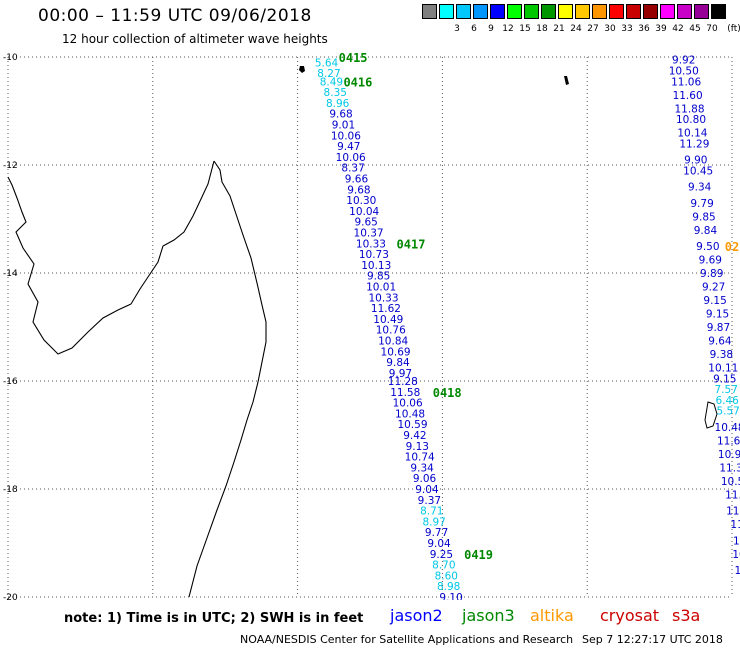  Describe the element at coordinates (720, 342) in the screenshot. I see `swh-value: 9.64` at that location.